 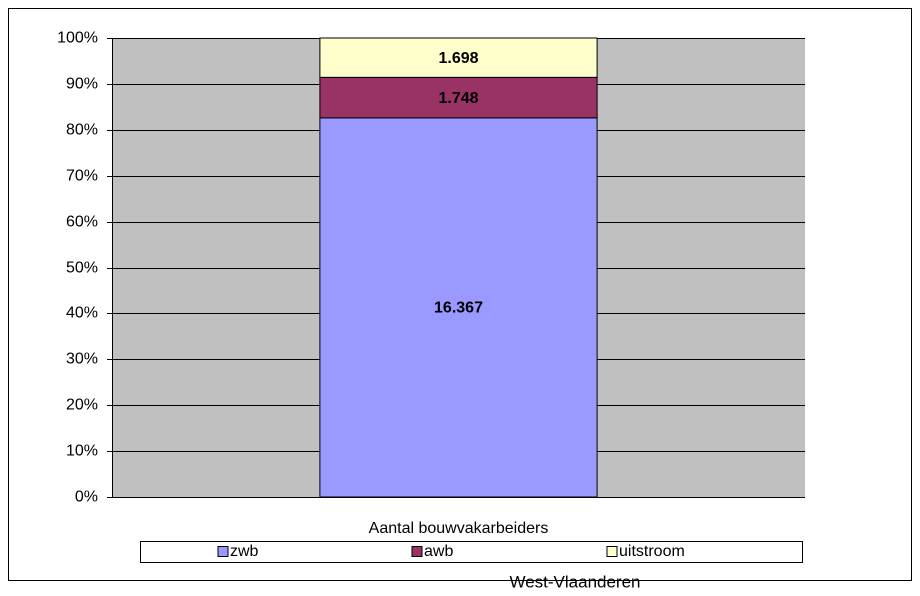 What do you see at coordinates (82, 222) in the screenshot?
I see `y-tick-label: 60%` at bounding box center [82, 222].